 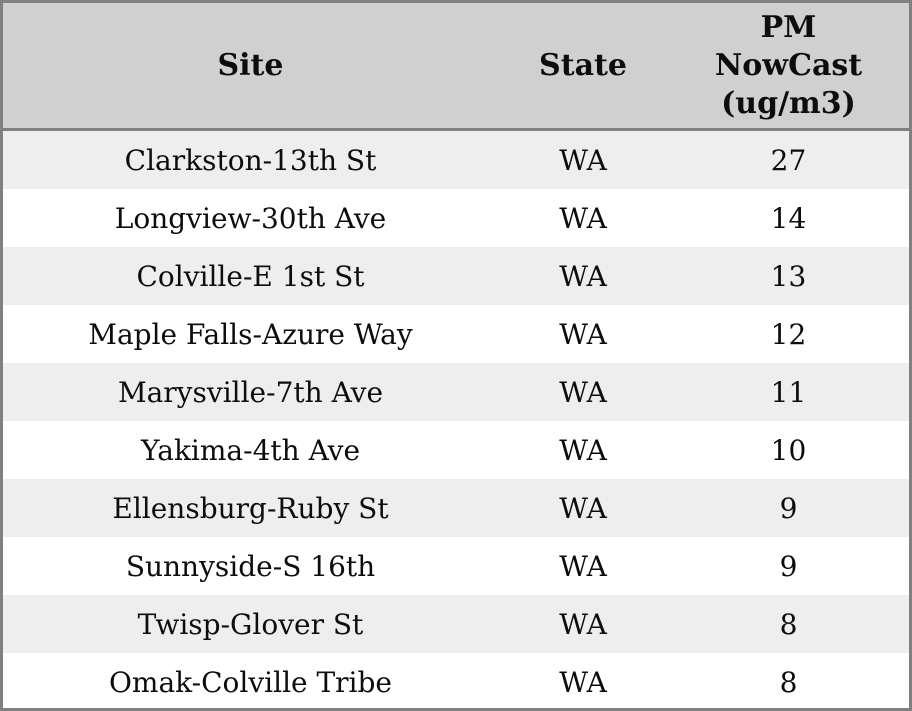 I want to click on table-row: Colville-E 1st St WA 13, so click(x=456, y=276).